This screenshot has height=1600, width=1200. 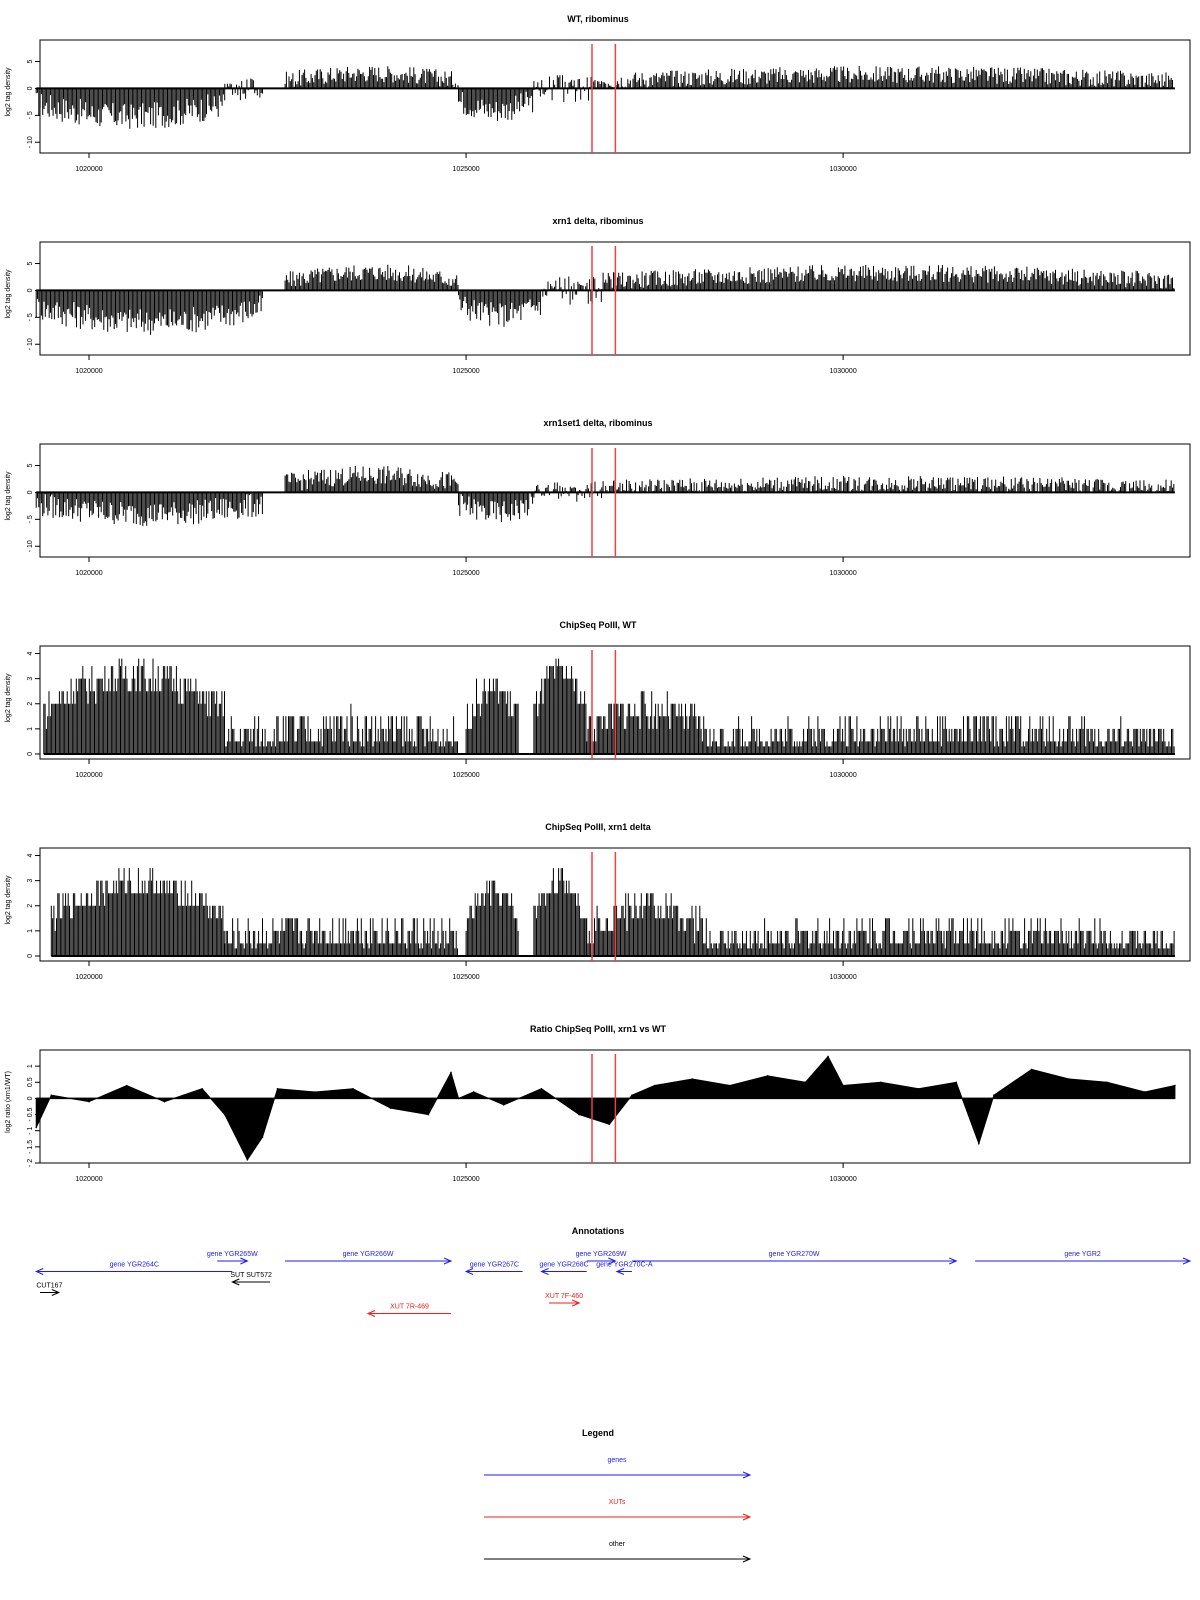 I want to click on legend-label: other, so click(x=617, y=1544).